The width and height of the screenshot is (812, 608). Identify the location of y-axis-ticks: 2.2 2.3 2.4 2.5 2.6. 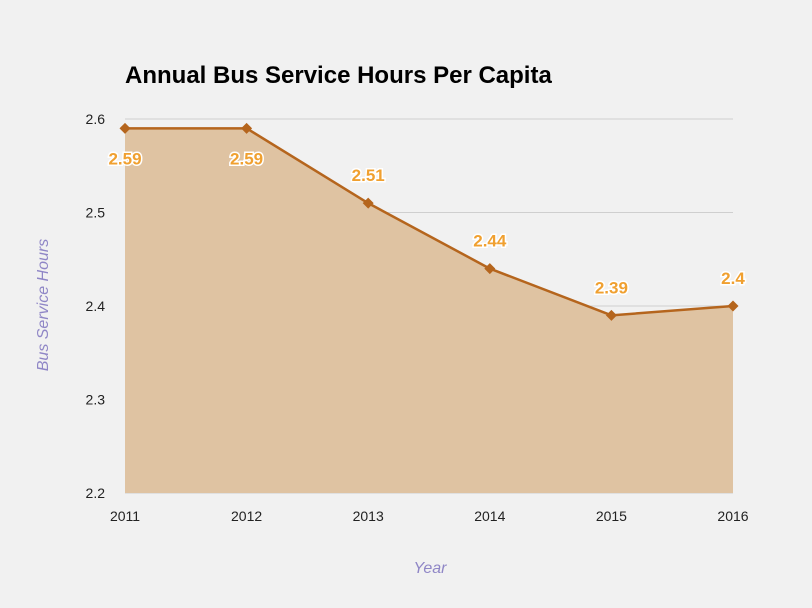
(96, 306).